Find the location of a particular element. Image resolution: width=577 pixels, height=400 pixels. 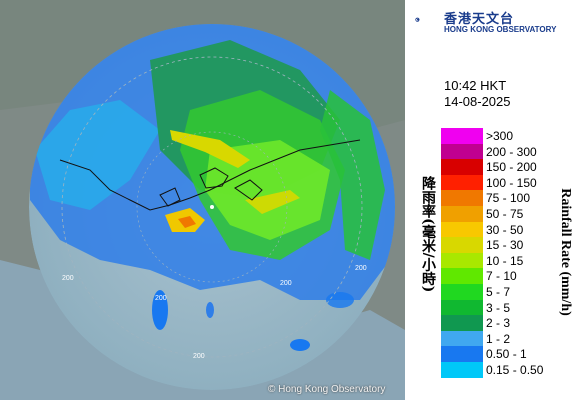

legend-label: 10 - 15 is located at coordinates (505, 260).